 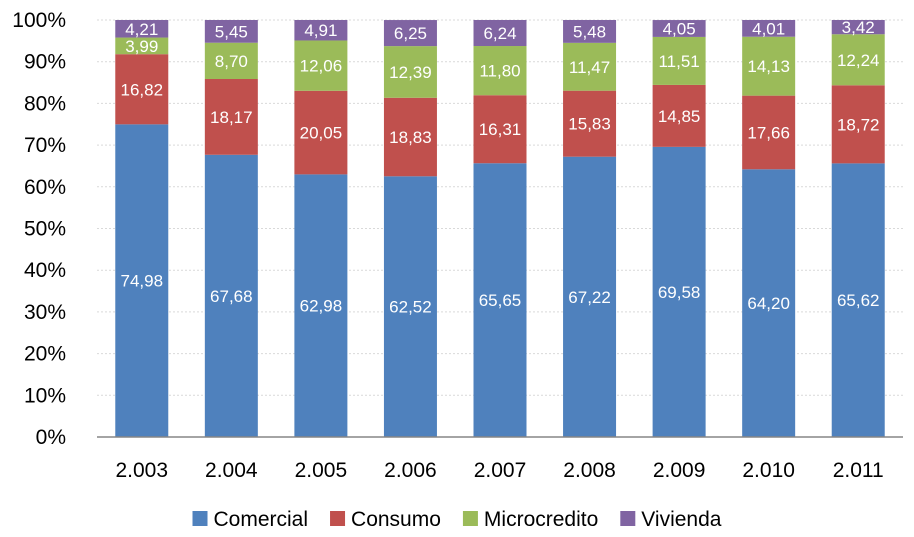 I want to click on y-tick-label: 80%, so click(x=45, y=103).